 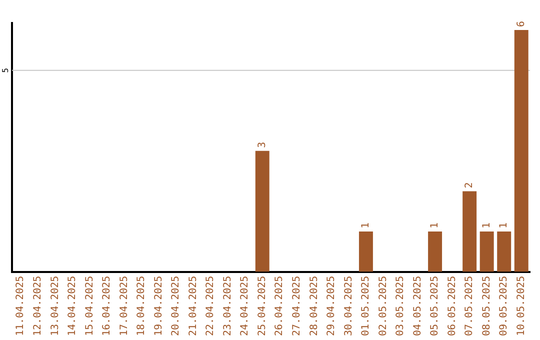 I want to click on x-tick-label: 20.04.2025, so click(x=176, y=306).